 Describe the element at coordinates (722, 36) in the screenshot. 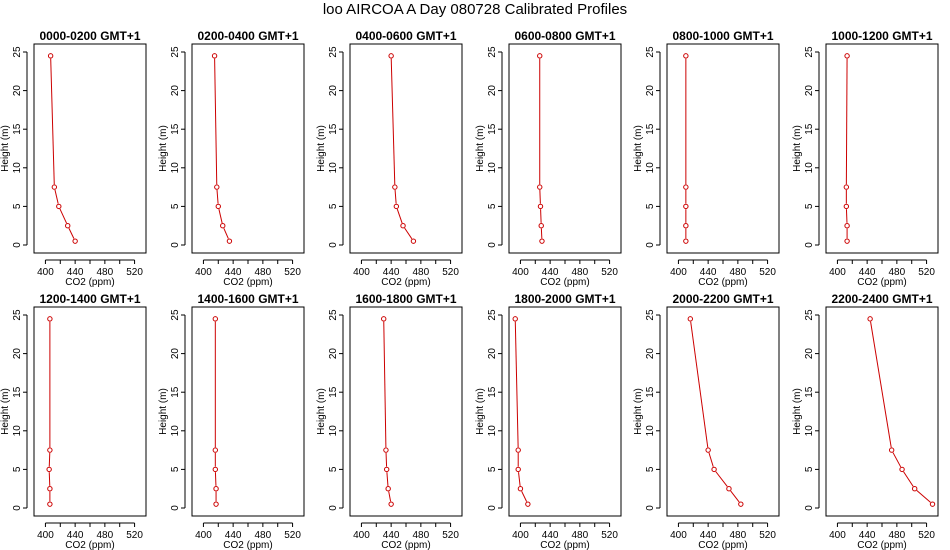

I see `panel-title: 0800-1000 GMT+1` at that location.